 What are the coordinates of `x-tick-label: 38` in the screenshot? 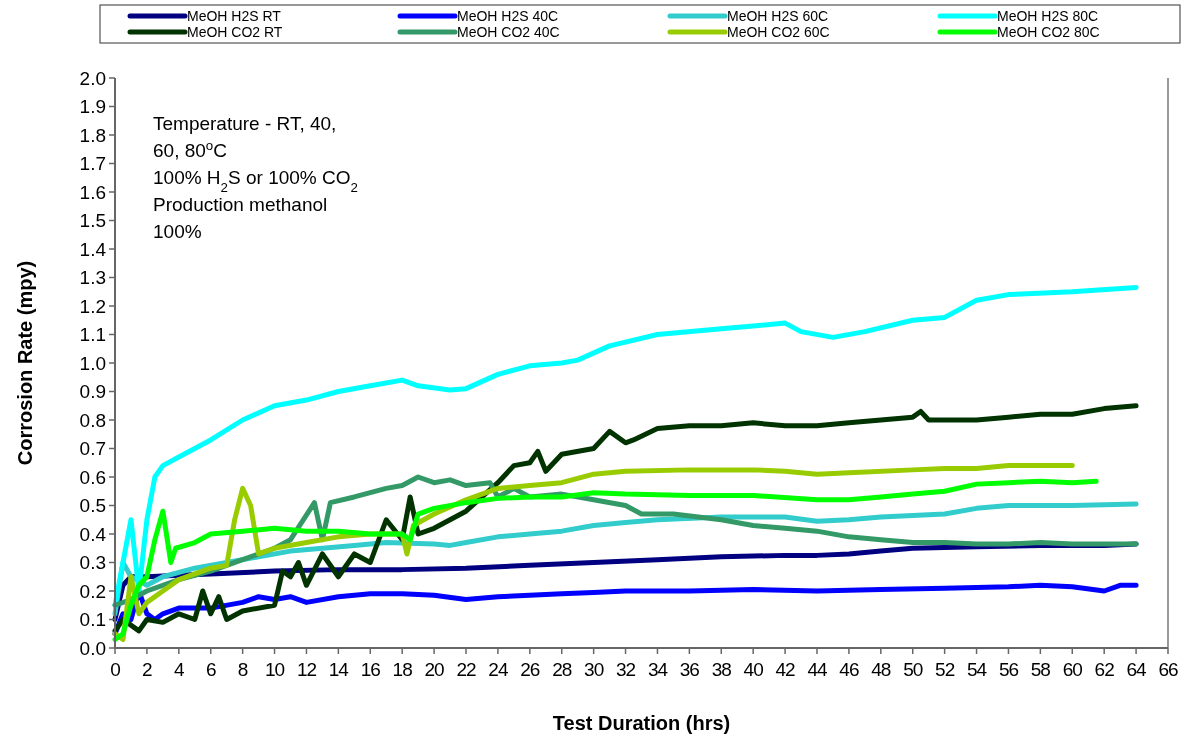 It's located at (721, 669).